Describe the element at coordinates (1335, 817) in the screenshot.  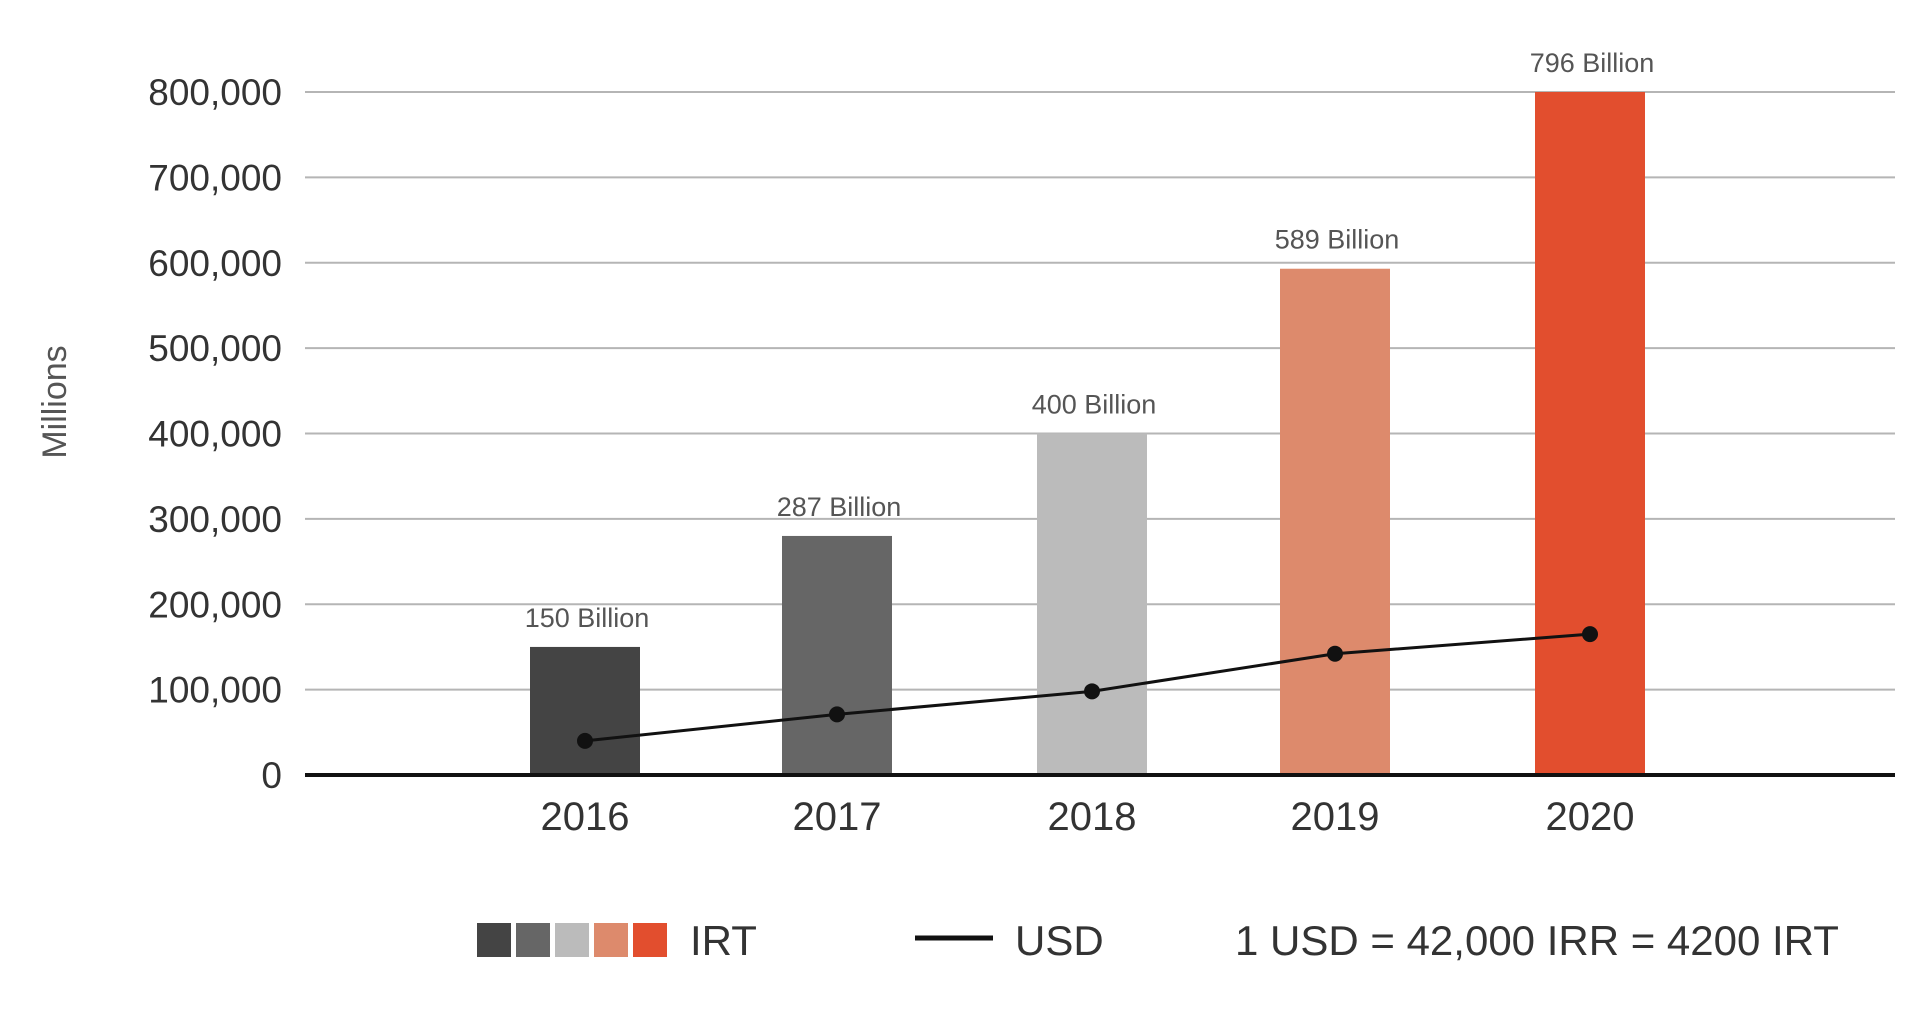
I see `x-tick-label: 2019` at that location.